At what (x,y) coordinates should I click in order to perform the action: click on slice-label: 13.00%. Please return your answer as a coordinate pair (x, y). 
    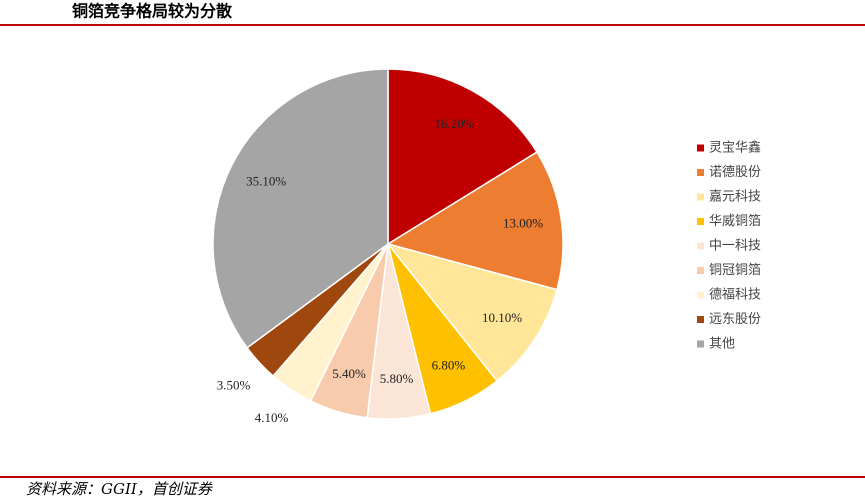
    Looking at the image, I should click on (523, 222).